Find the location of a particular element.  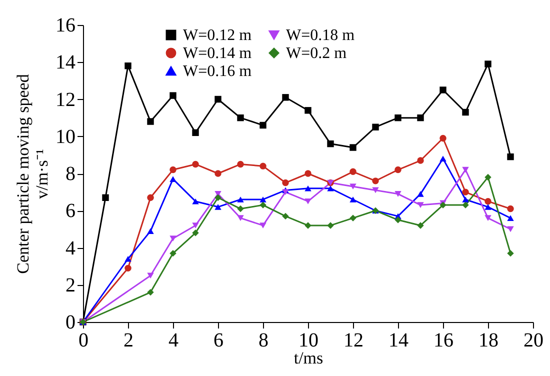

x-tick-label: 12 is located at coordinates (354, 341).